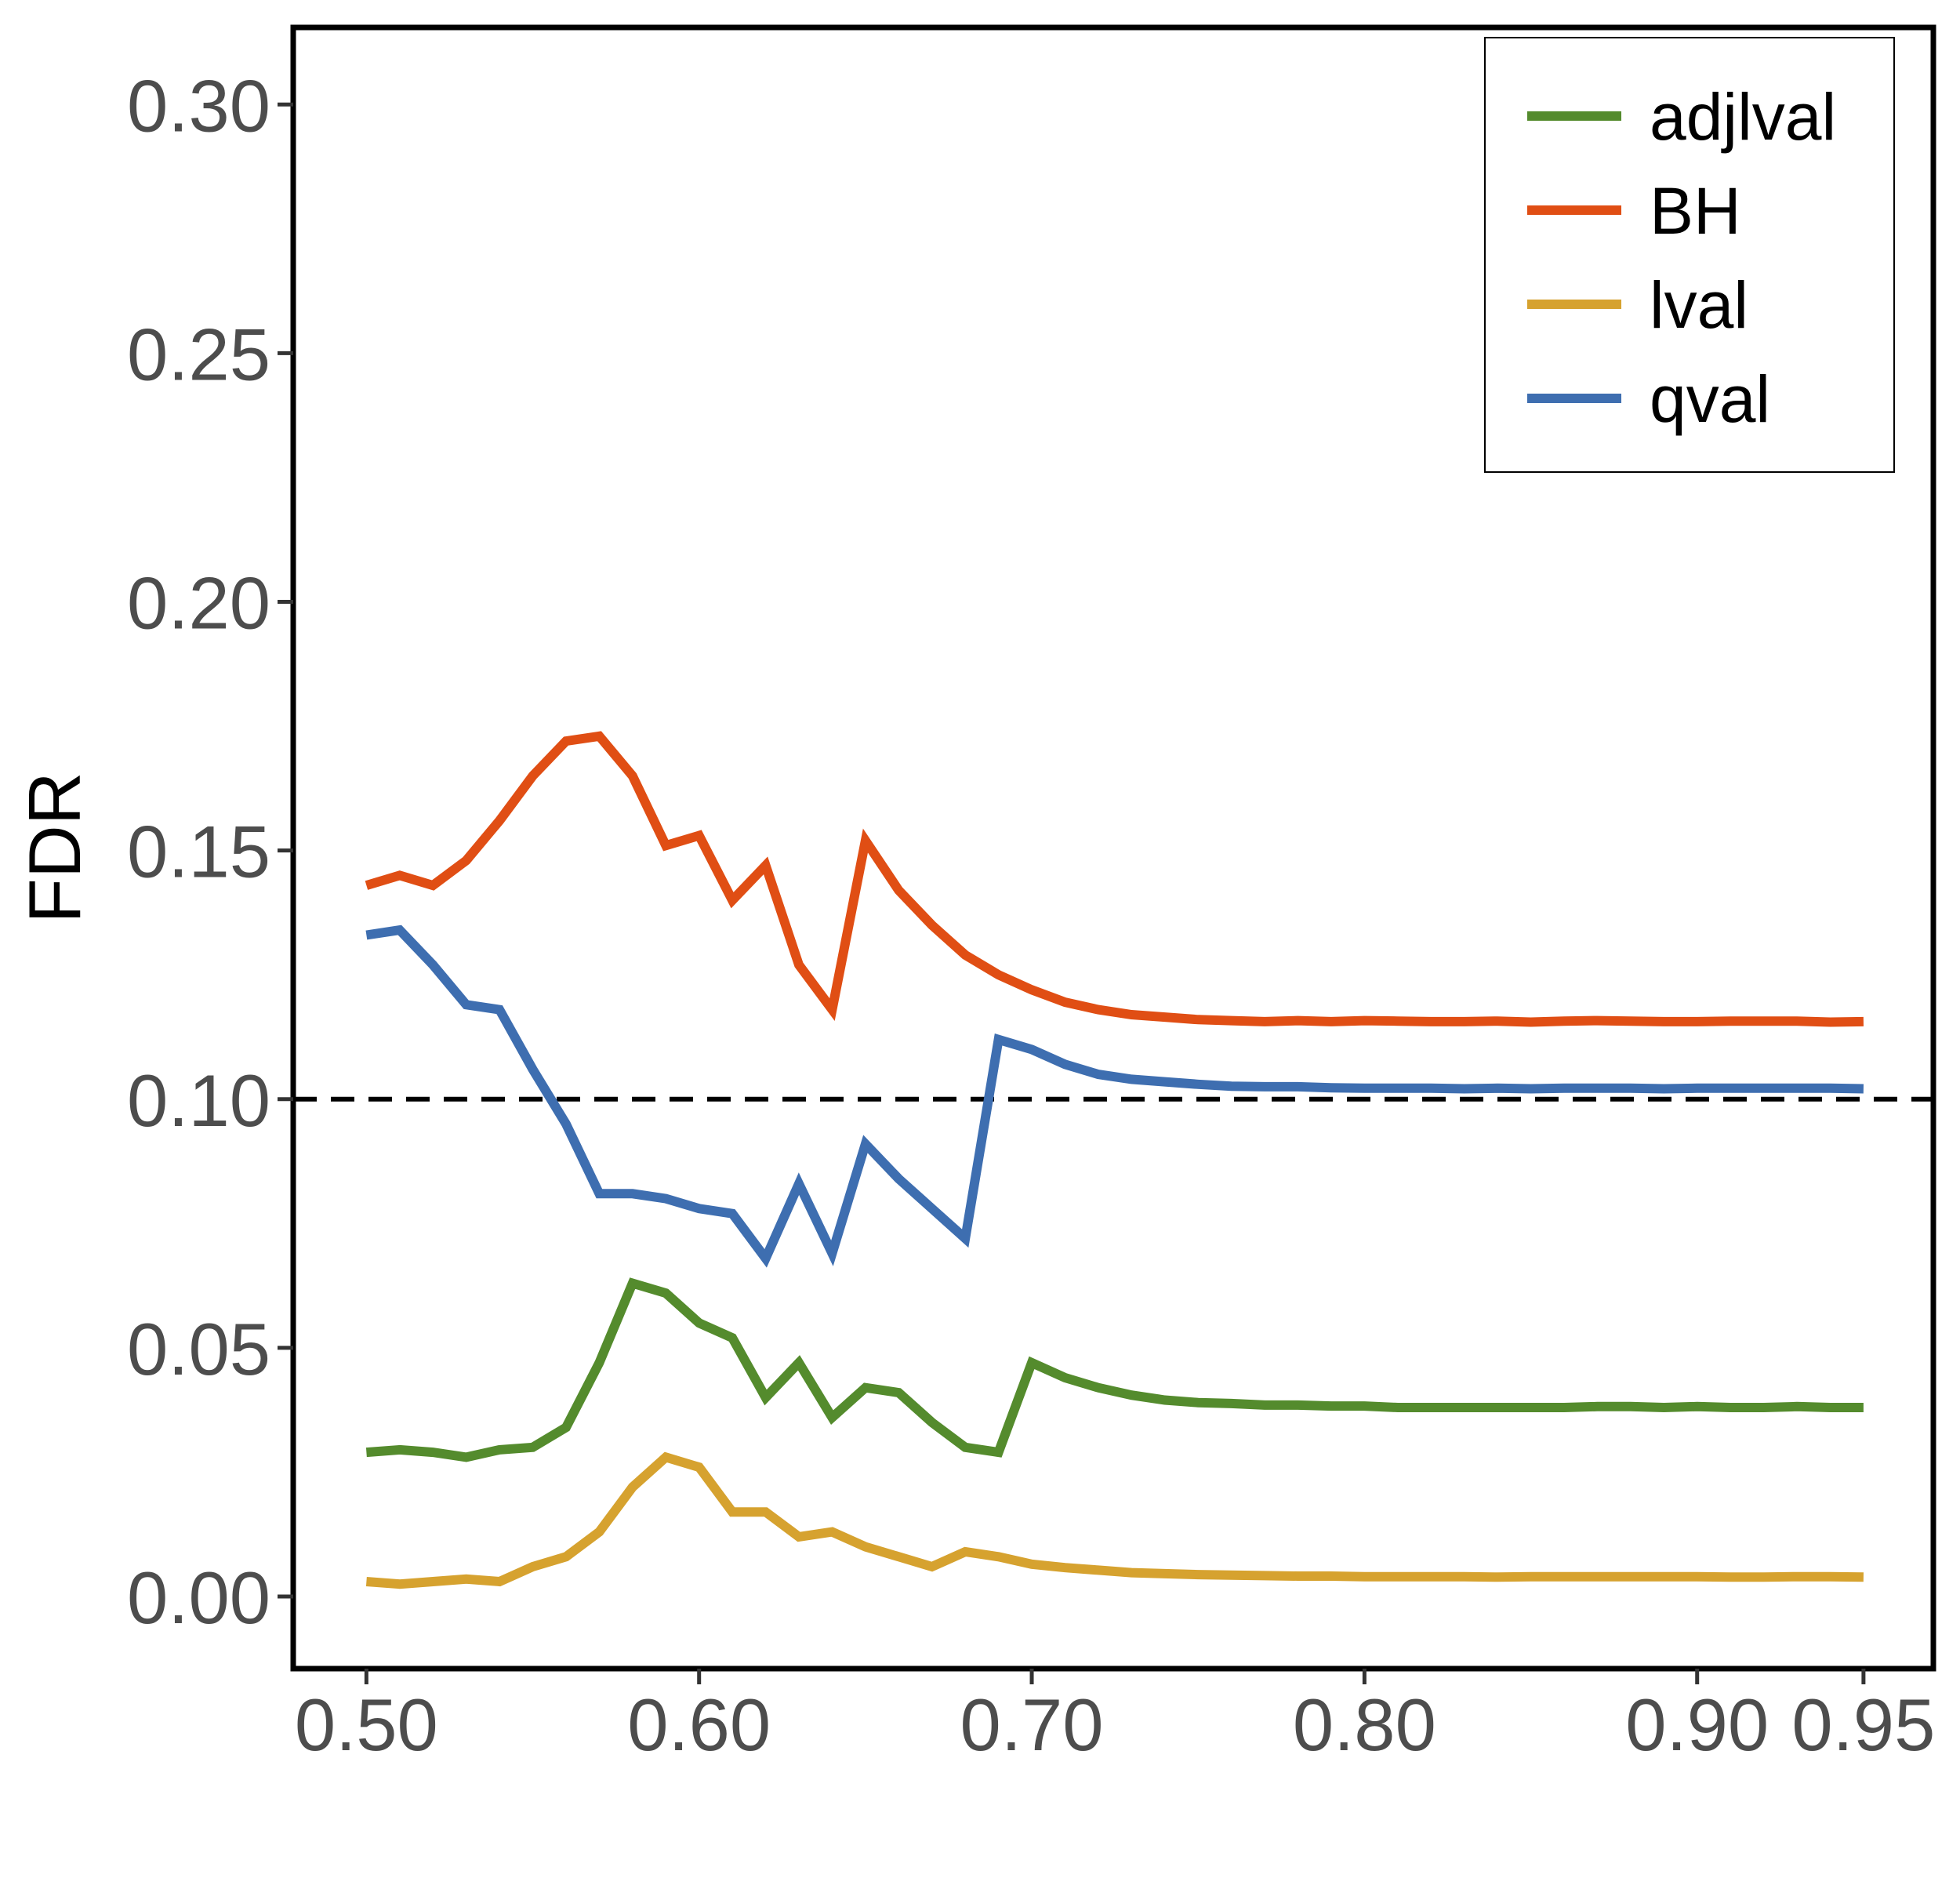 The height and width of the screenshot is (1878, 1960). I want to click on legend: adjlval BH lval qval, so click(1690, 255).